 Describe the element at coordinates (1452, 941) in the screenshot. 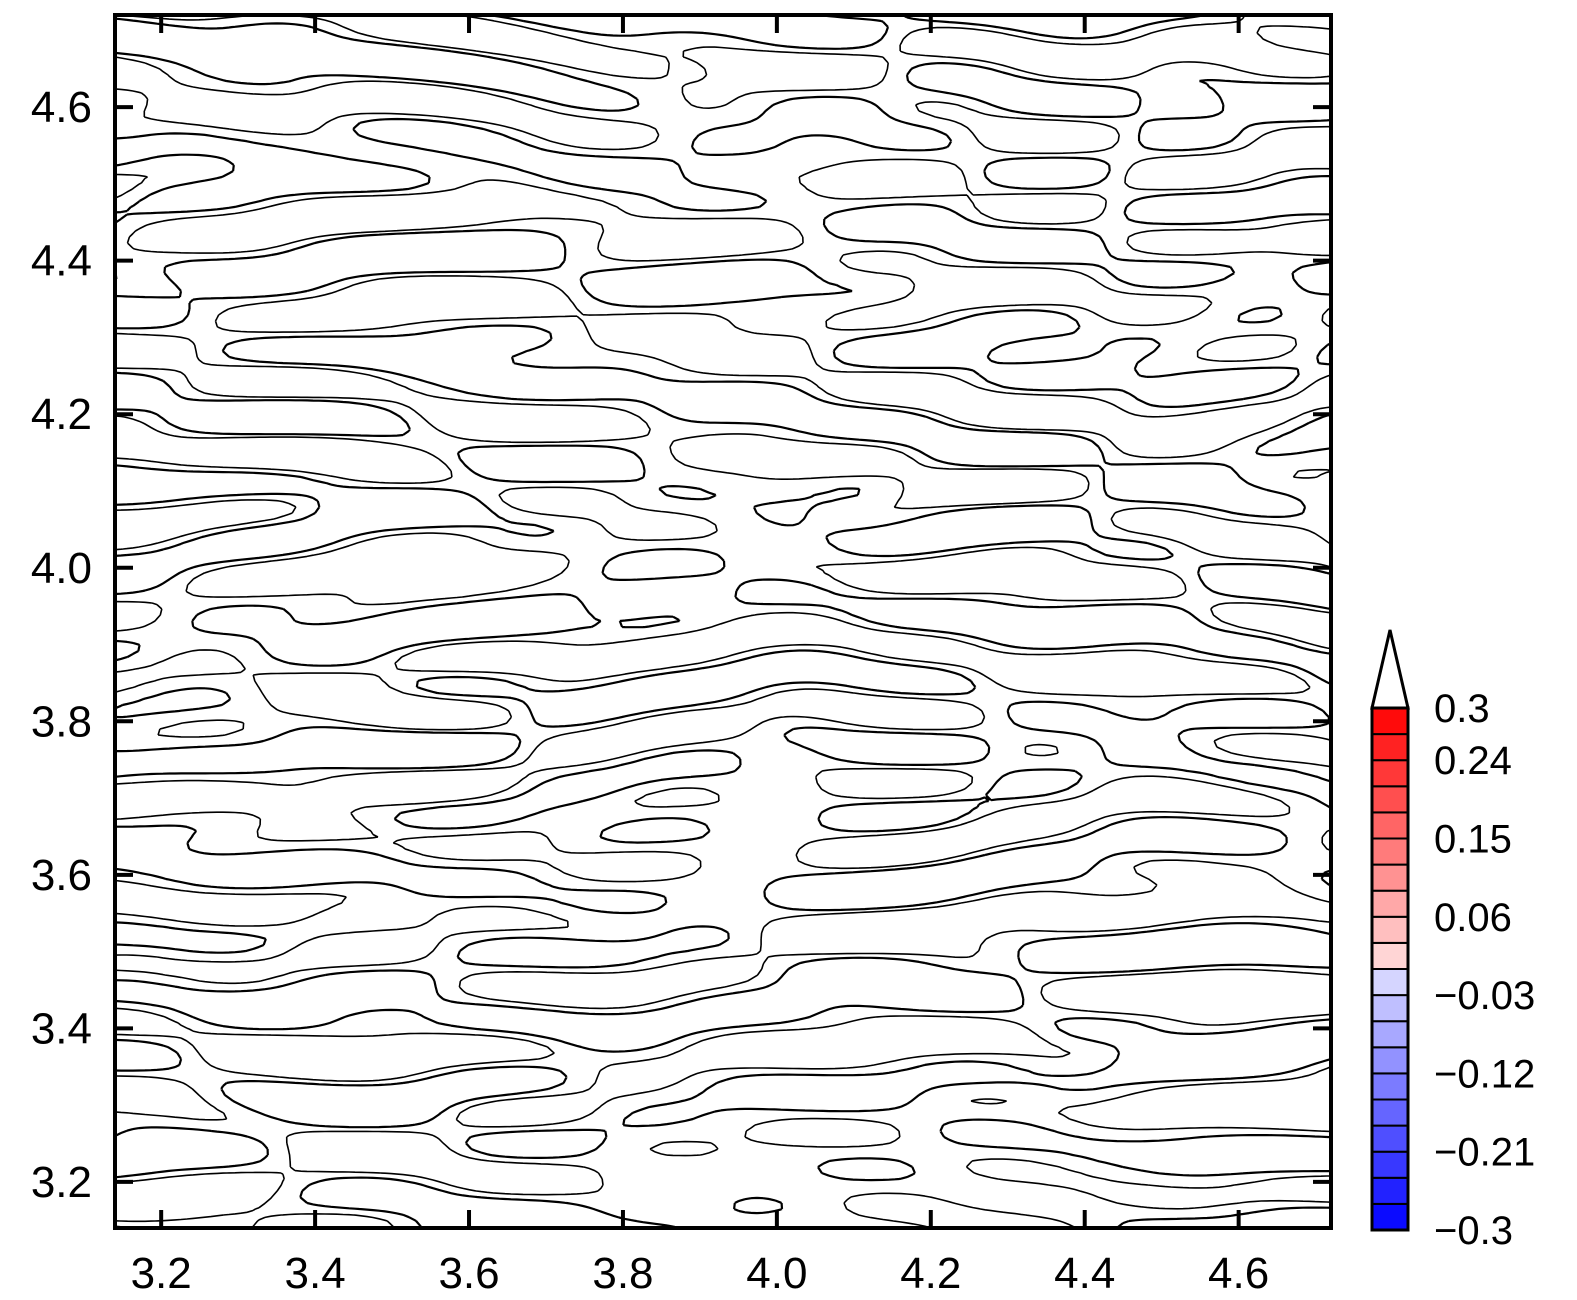

I see `colorbar: 0.3 0.24 0.15 0.06 −0.03 −0.12 −0.21 −0.3` at that location.